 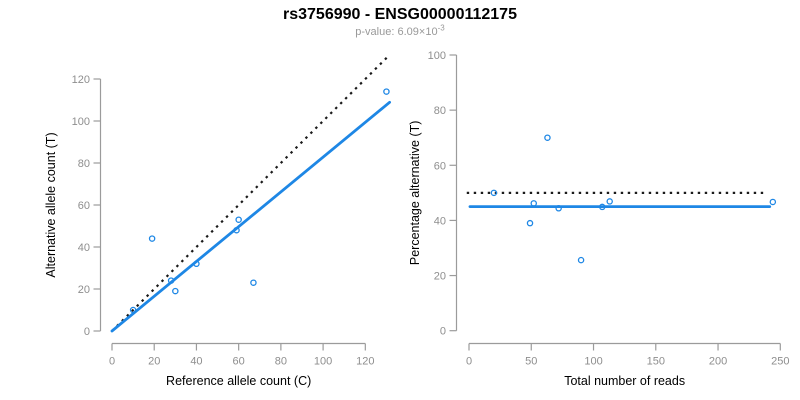 I want to click on x-tick-label: 50, so click(x=531, y=362).